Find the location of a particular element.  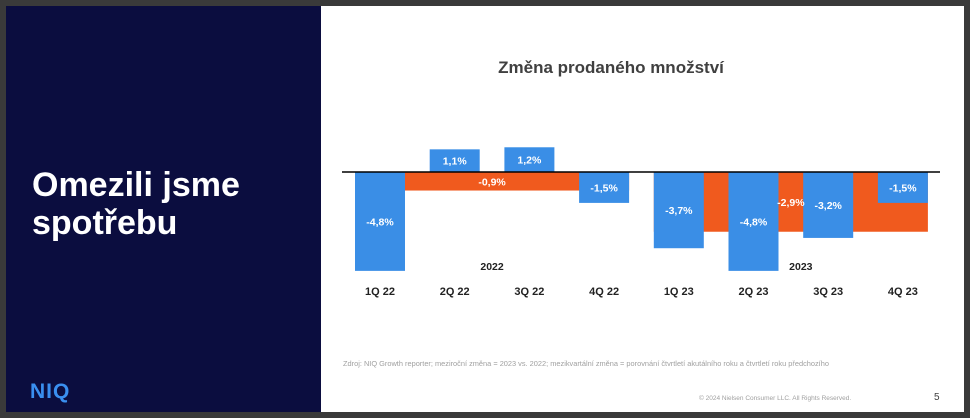

yearly-bar-2022 is located at coordinates (492, 181).